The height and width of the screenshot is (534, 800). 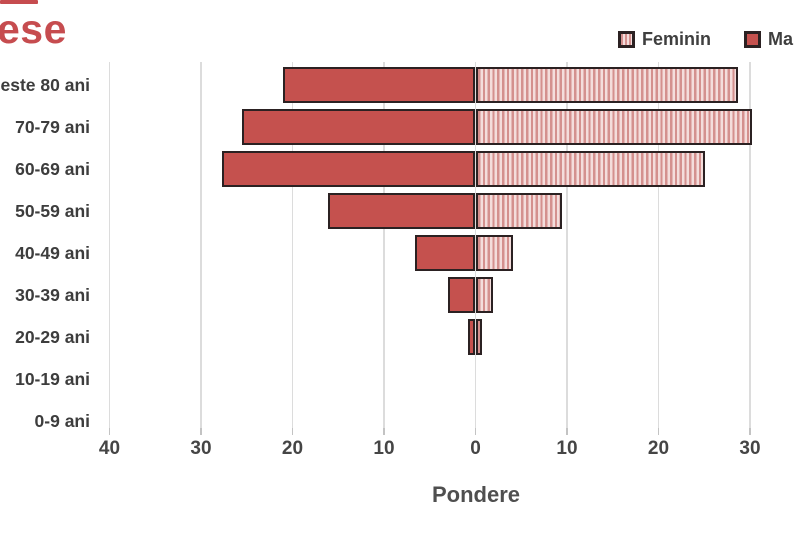 I want to click on bar-ma-30-39-ani, so click(x=462, y=295).